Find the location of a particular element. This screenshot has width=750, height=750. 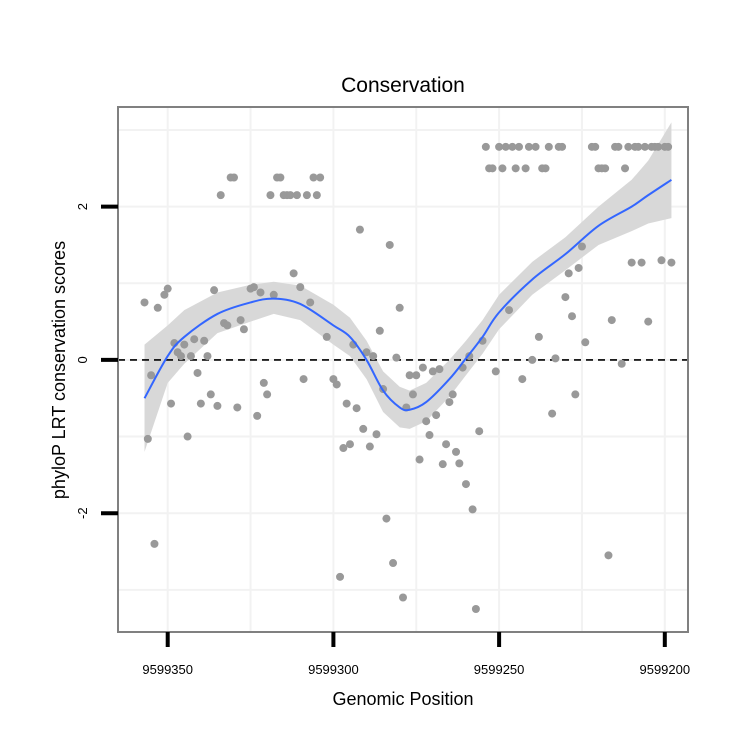

y-tick-label: 0 is located at coordinates (82, 359).